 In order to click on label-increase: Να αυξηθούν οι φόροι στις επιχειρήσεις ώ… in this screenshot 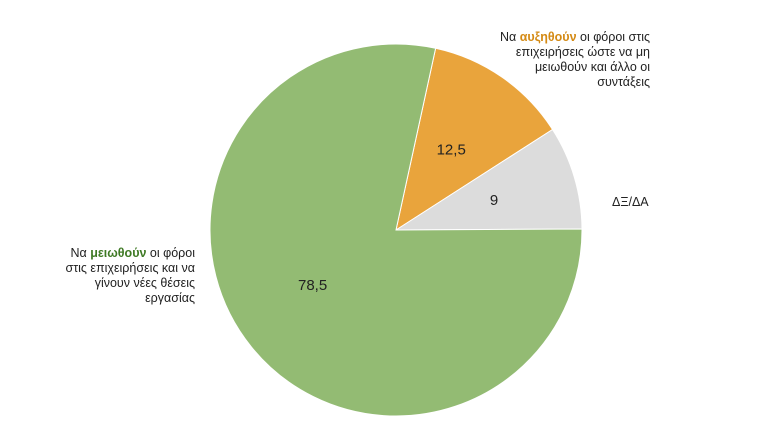, I will do `click(575, 60)`.